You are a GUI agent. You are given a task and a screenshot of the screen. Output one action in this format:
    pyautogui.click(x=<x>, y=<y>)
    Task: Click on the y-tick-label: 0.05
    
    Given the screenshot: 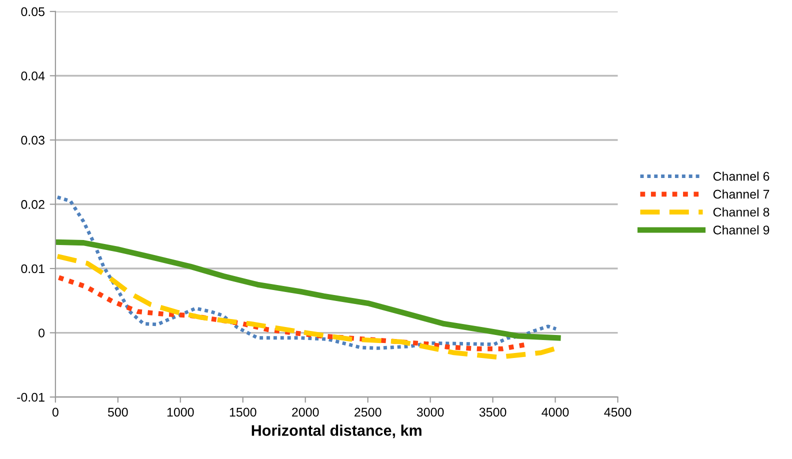 What is the action you would take?
    pyautogui.click(x=32, y=11)
    